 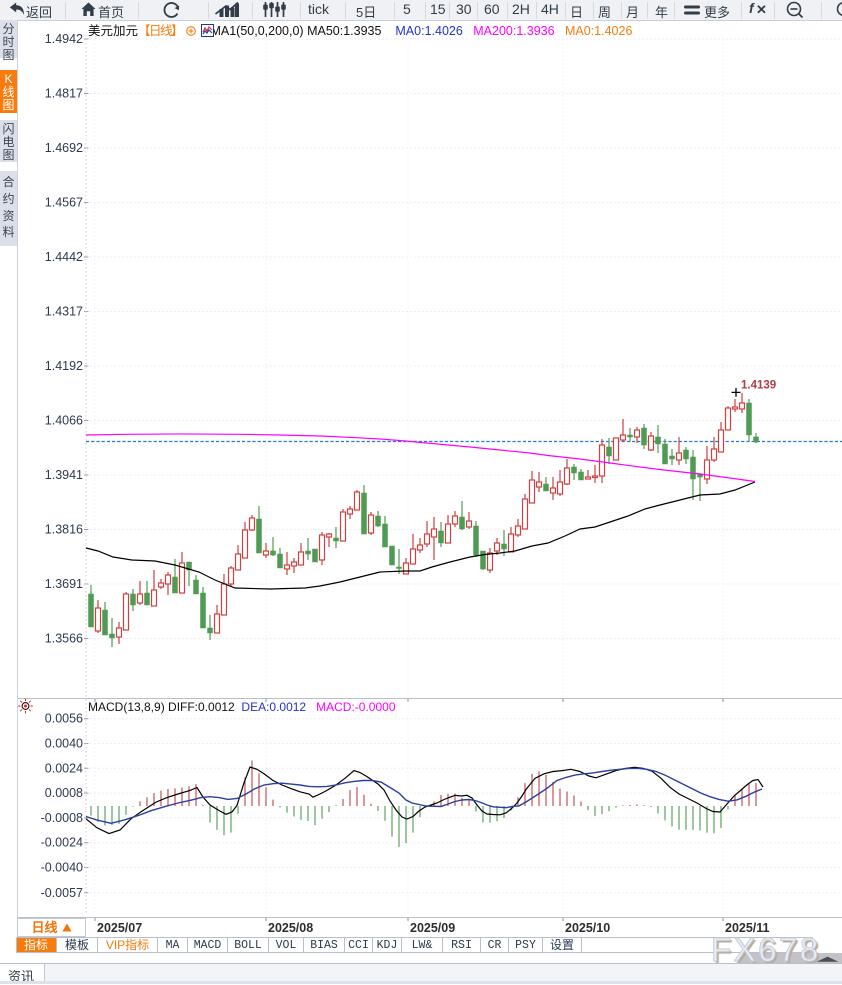 What do you see at coordinates (64, 39) in the screenshot?
I see `svg-text: 1.4942` at bounding box center [64, 39].